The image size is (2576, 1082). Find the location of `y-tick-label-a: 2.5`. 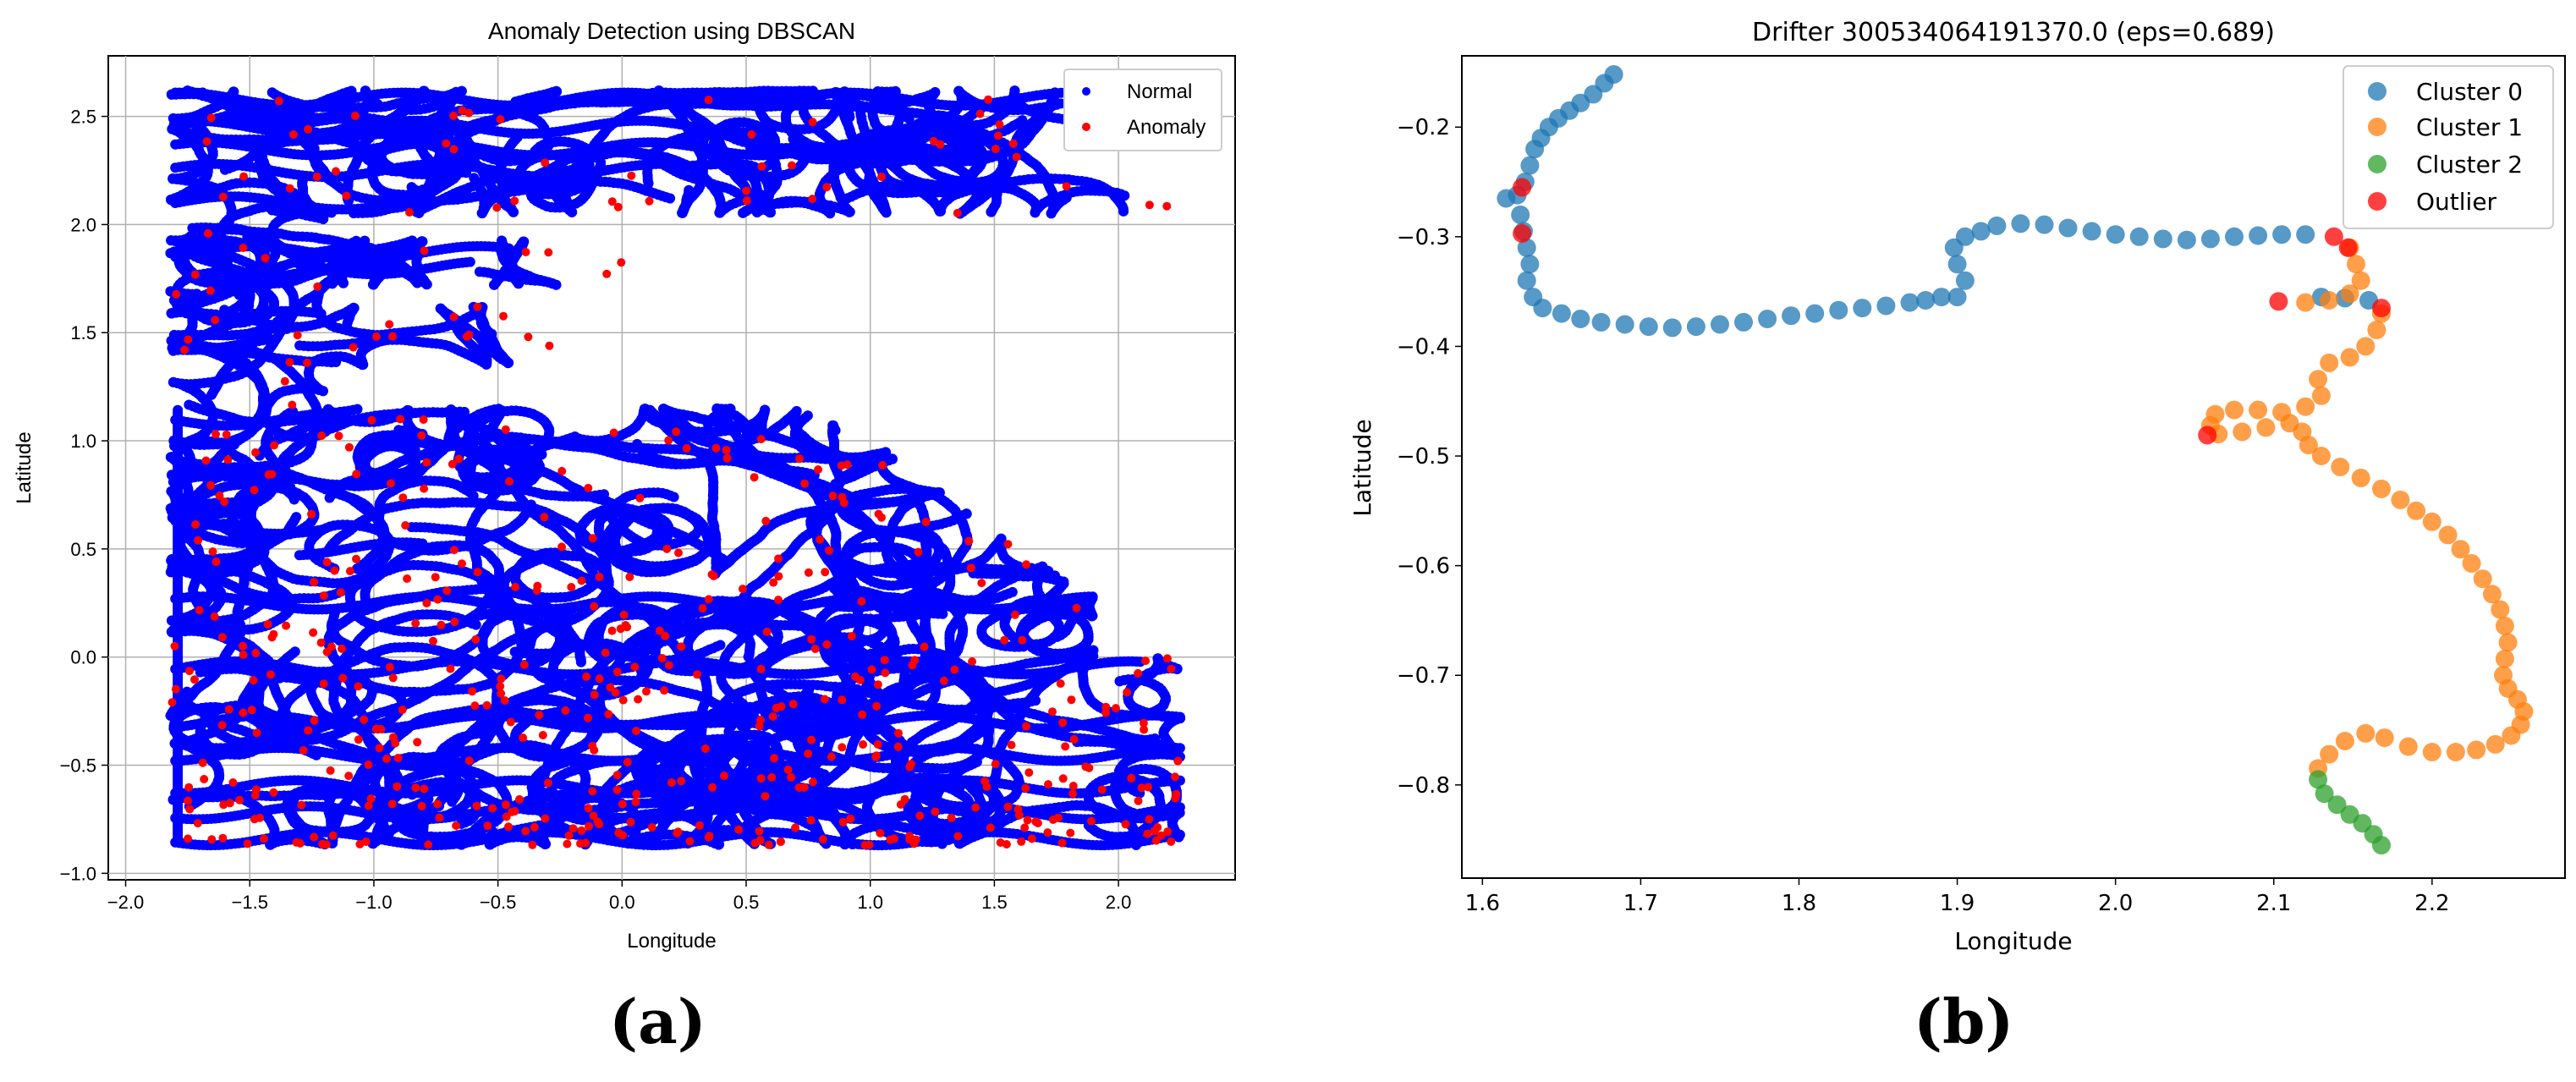

y-tick-label-a: 2.5 is located at coordinates (83, 117).